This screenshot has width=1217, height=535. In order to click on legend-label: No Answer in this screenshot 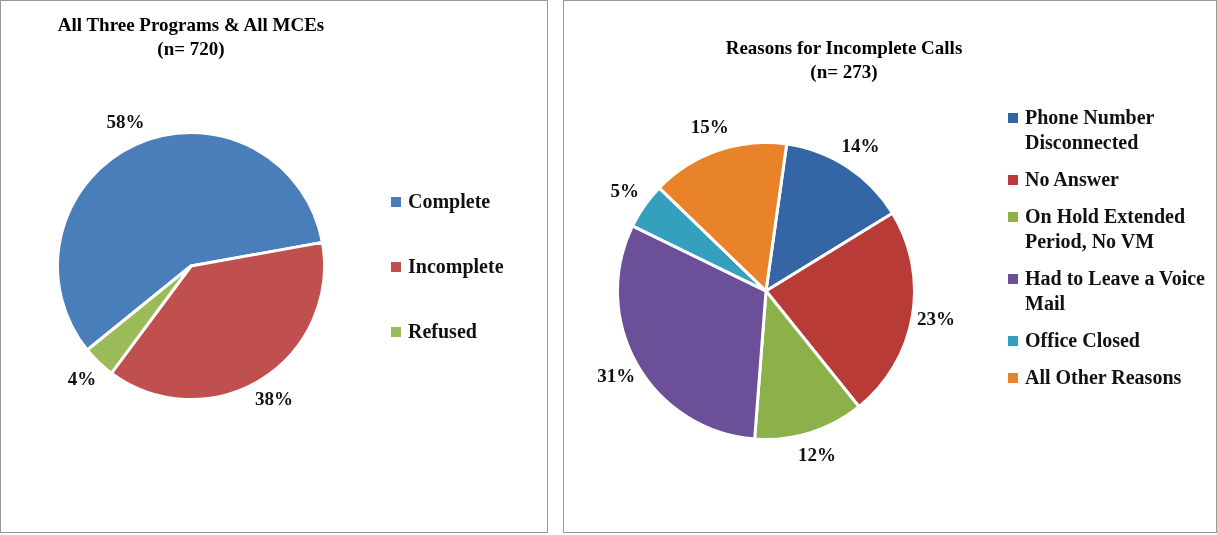, I will do `click(1072, 179)`.